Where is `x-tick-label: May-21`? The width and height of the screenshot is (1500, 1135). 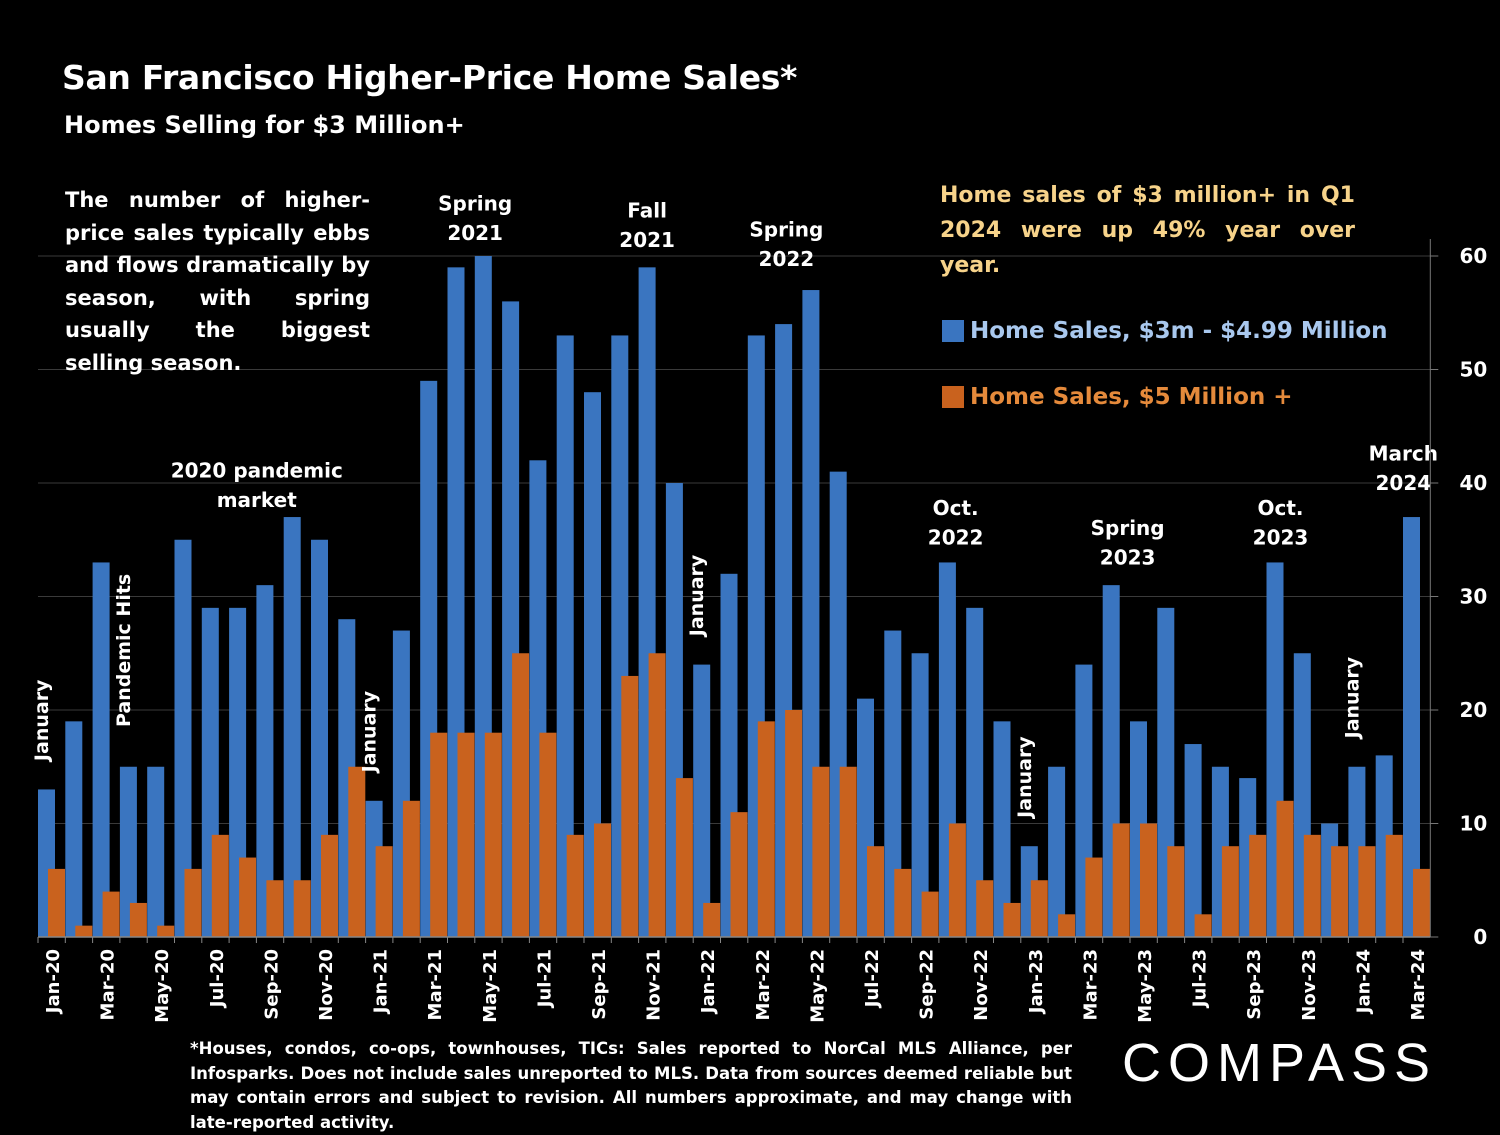 x-tick-label: May-21 is located at coordinates (490, 986).